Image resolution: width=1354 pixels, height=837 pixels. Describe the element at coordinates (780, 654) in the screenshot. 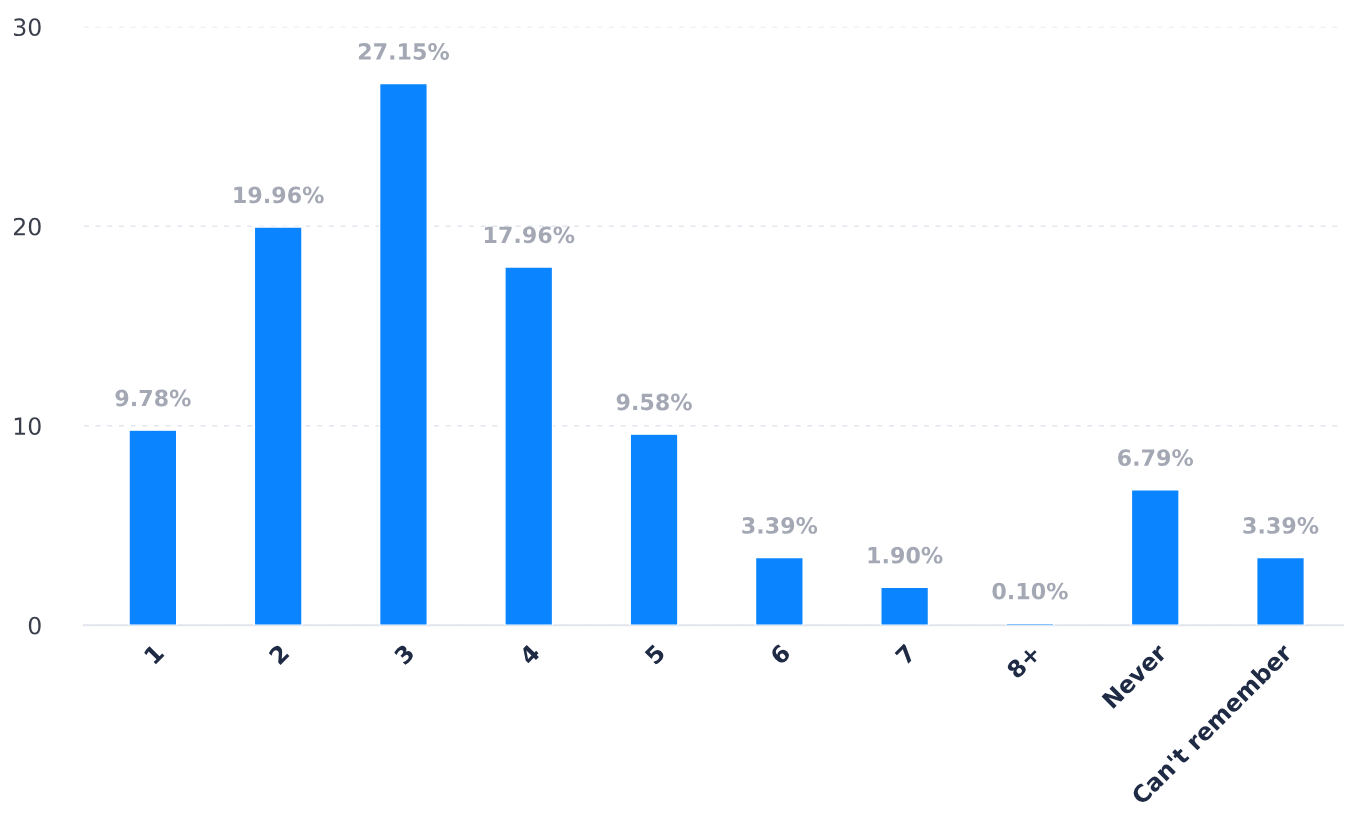

I see `x-tick-label: 6` at that location.